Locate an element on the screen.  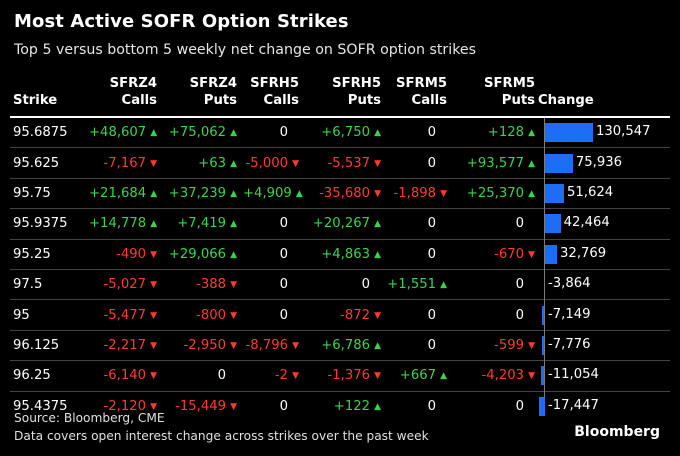
cell-value: -8,796 is located at coordinates (266, 345).